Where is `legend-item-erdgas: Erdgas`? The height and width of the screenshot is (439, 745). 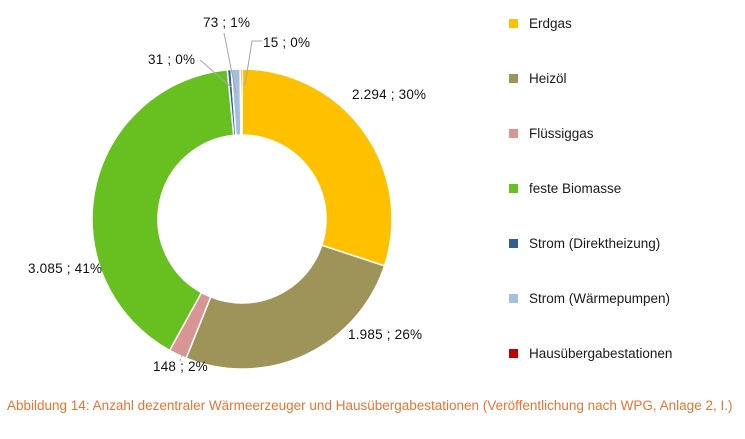
legend-item-erdgas: Erdgas is located at coordinates (590, 23).